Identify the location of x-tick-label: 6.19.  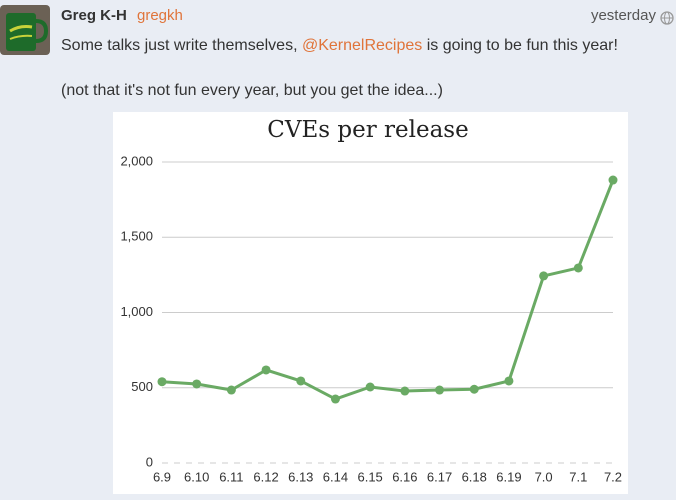
(508, 476).